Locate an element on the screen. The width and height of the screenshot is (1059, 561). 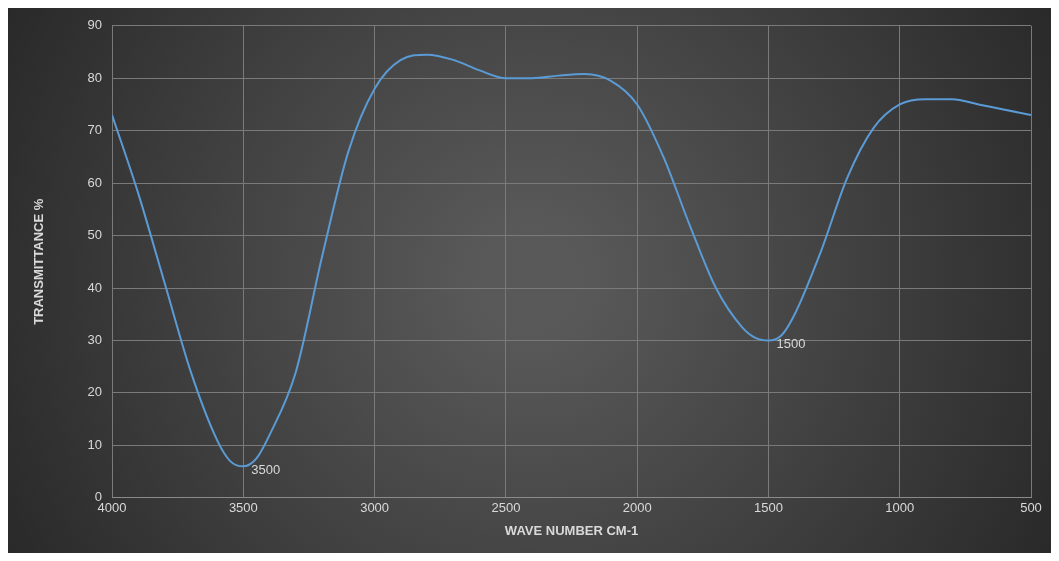
y-axis-title: TRANSMITTANCE % is located at coordinates (39, 261).